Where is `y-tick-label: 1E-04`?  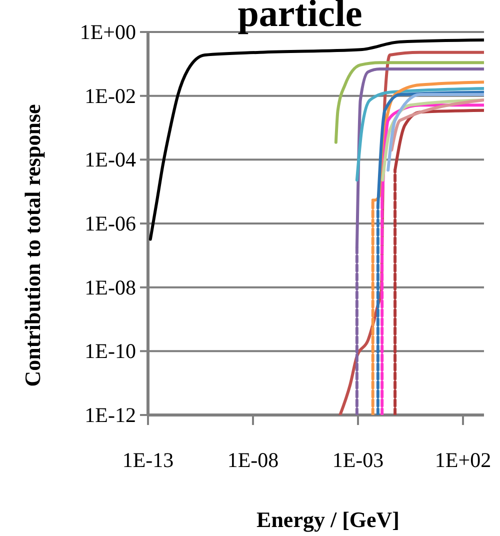 y-tick-label: 1E-04 is located at coordinates (110, 160).